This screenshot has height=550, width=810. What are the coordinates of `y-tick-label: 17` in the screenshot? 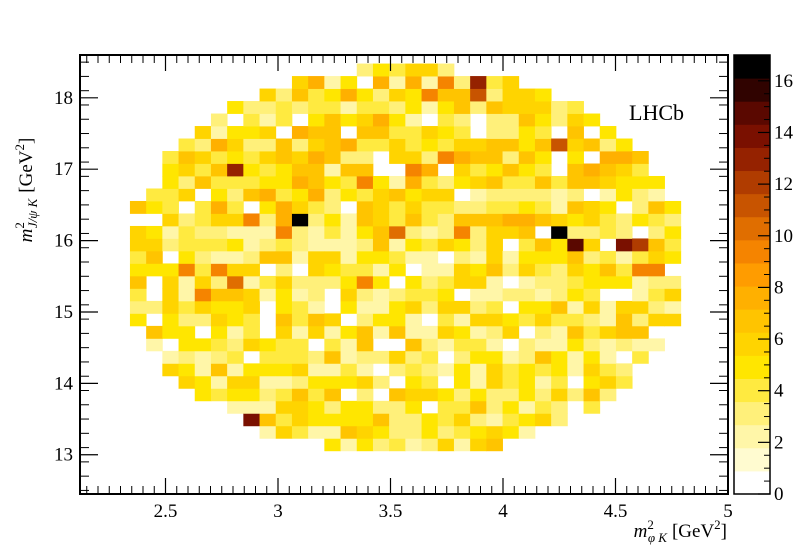 It's located at (63, 169).